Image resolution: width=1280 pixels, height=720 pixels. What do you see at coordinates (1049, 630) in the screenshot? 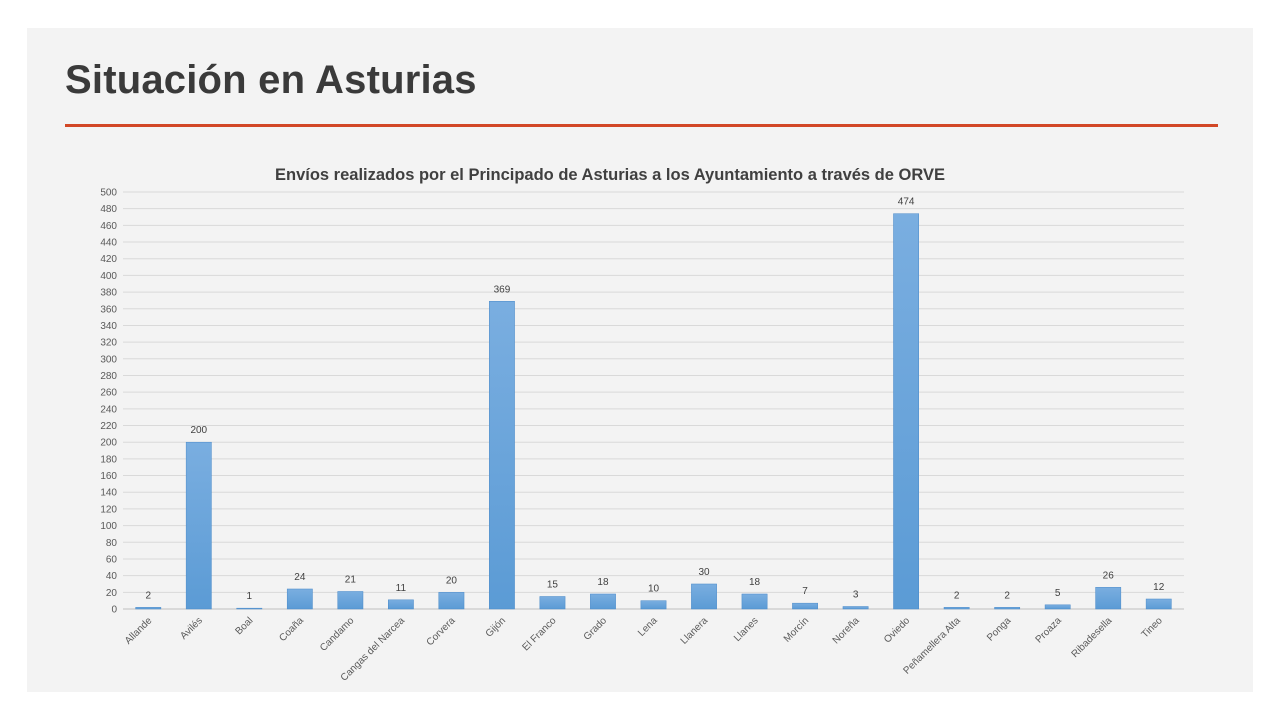
I see `x-tick-label: Proaza` at bounding box center [1049, 630].